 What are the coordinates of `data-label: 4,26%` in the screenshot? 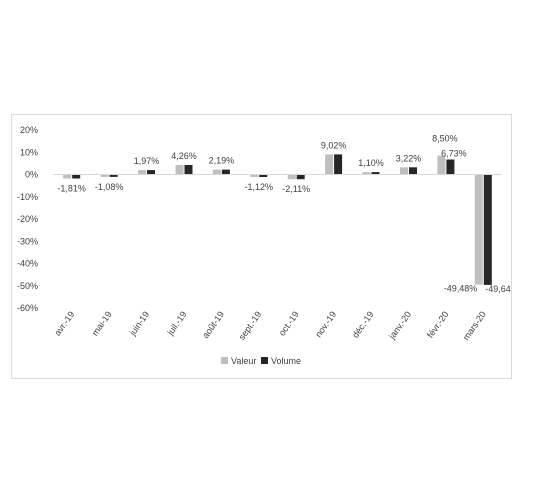 It's located at (184, 156).